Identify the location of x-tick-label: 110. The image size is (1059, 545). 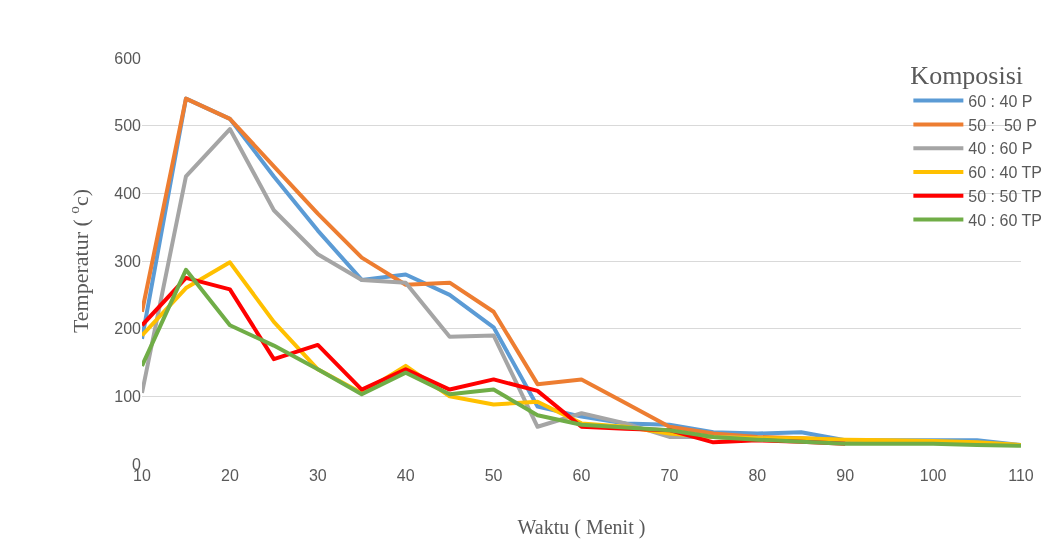
(1021, 475).